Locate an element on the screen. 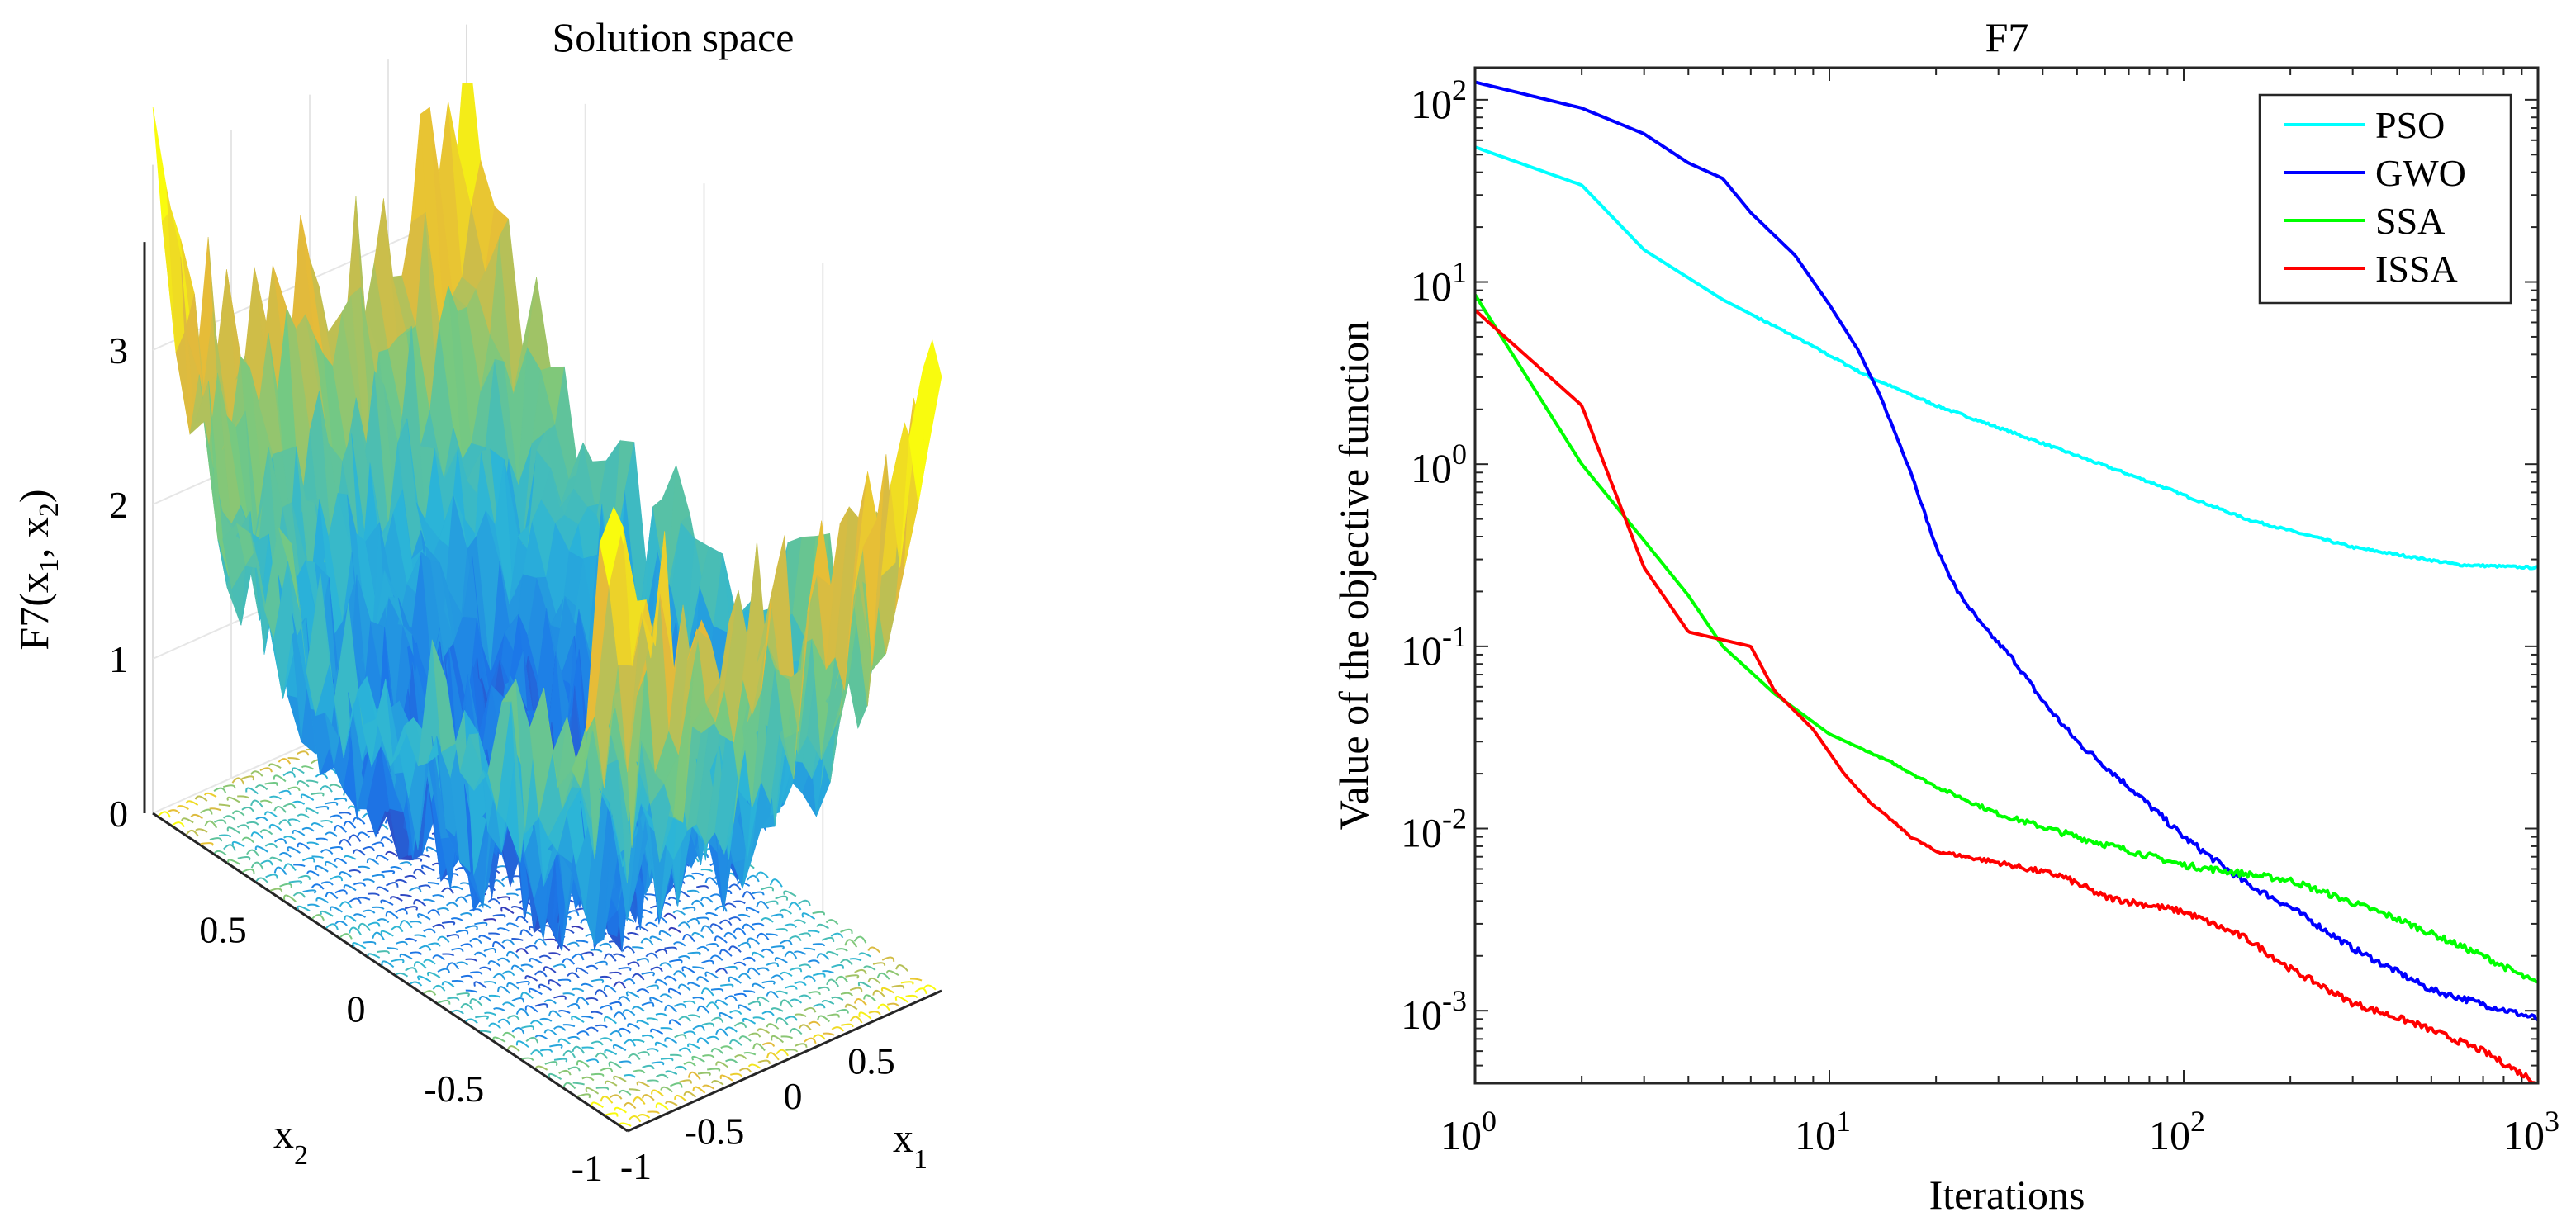 The height and width of the screenshot is (1231, 2576). z-tick-label: 3 is located at coordinates (119, 350).